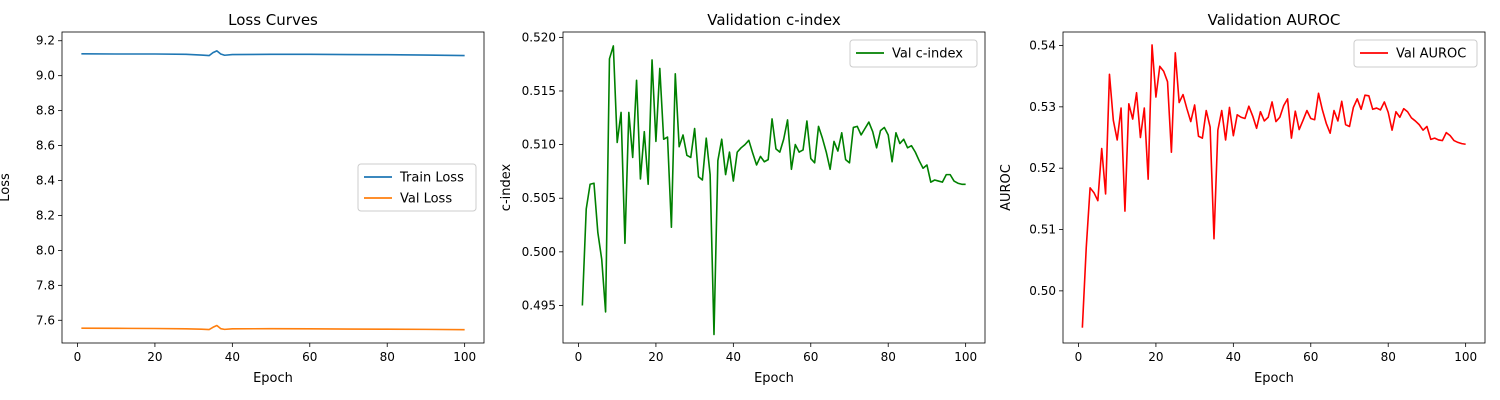  What do you see at coordinates (888, 357) in the screenshot?
I see `chart-2-xtick-label: 80` at bounding box center [888, 357].